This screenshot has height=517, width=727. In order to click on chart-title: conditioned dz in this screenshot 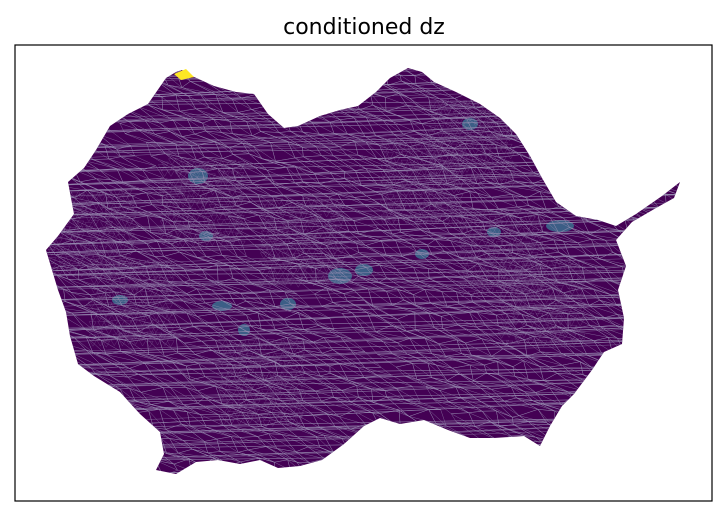, I will do `click(364, 27)`.